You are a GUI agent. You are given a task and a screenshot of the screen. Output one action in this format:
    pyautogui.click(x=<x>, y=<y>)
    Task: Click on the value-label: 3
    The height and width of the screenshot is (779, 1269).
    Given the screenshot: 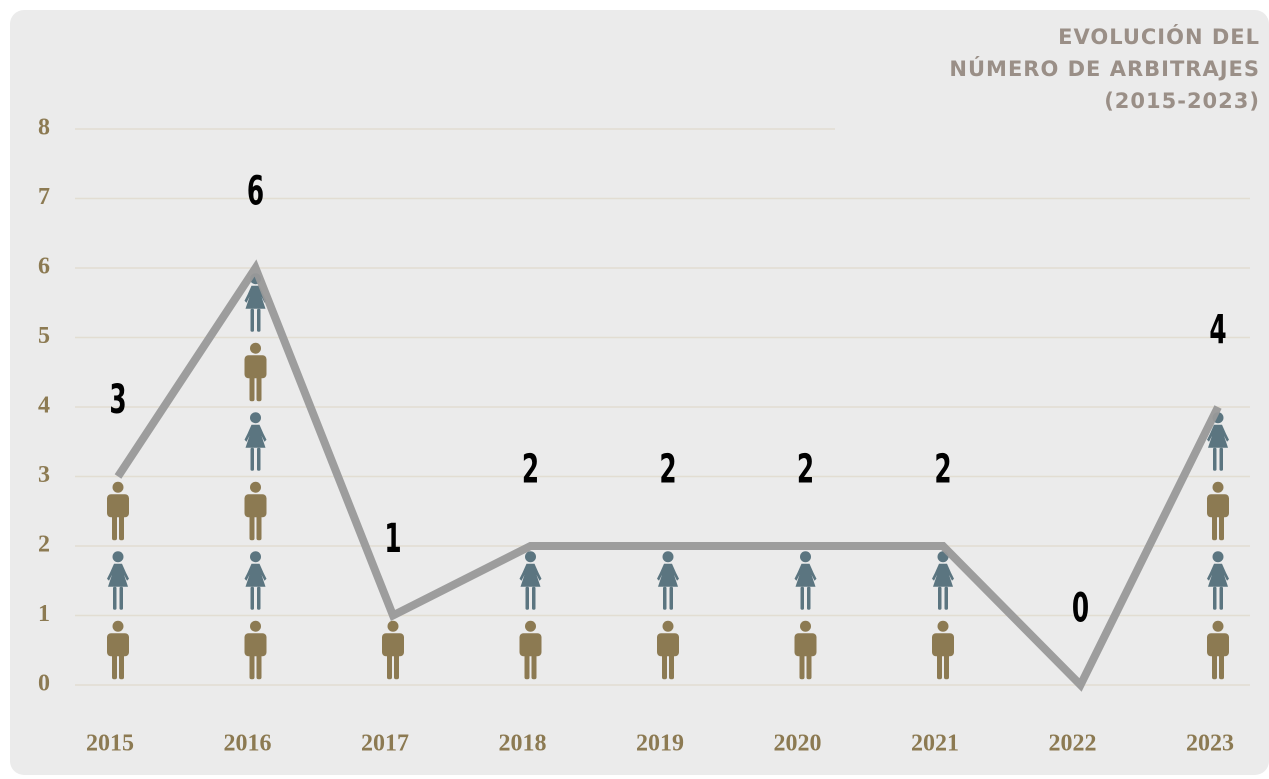 What is the action you would take?
    pyautogui.click(x=117, y=399)
    